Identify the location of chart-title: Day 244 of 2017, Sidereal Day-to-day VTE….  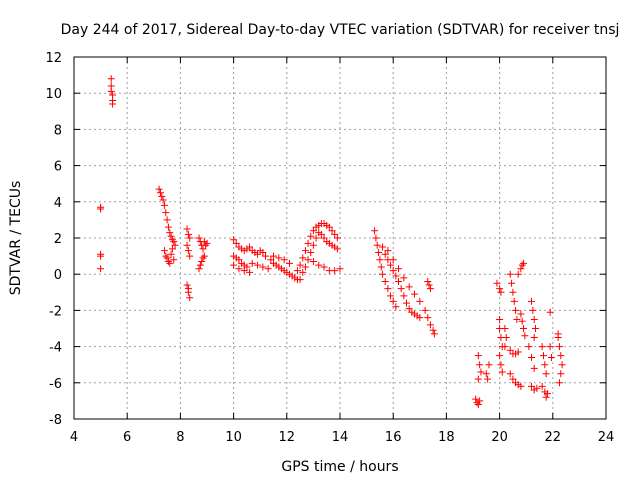
(340, 30).